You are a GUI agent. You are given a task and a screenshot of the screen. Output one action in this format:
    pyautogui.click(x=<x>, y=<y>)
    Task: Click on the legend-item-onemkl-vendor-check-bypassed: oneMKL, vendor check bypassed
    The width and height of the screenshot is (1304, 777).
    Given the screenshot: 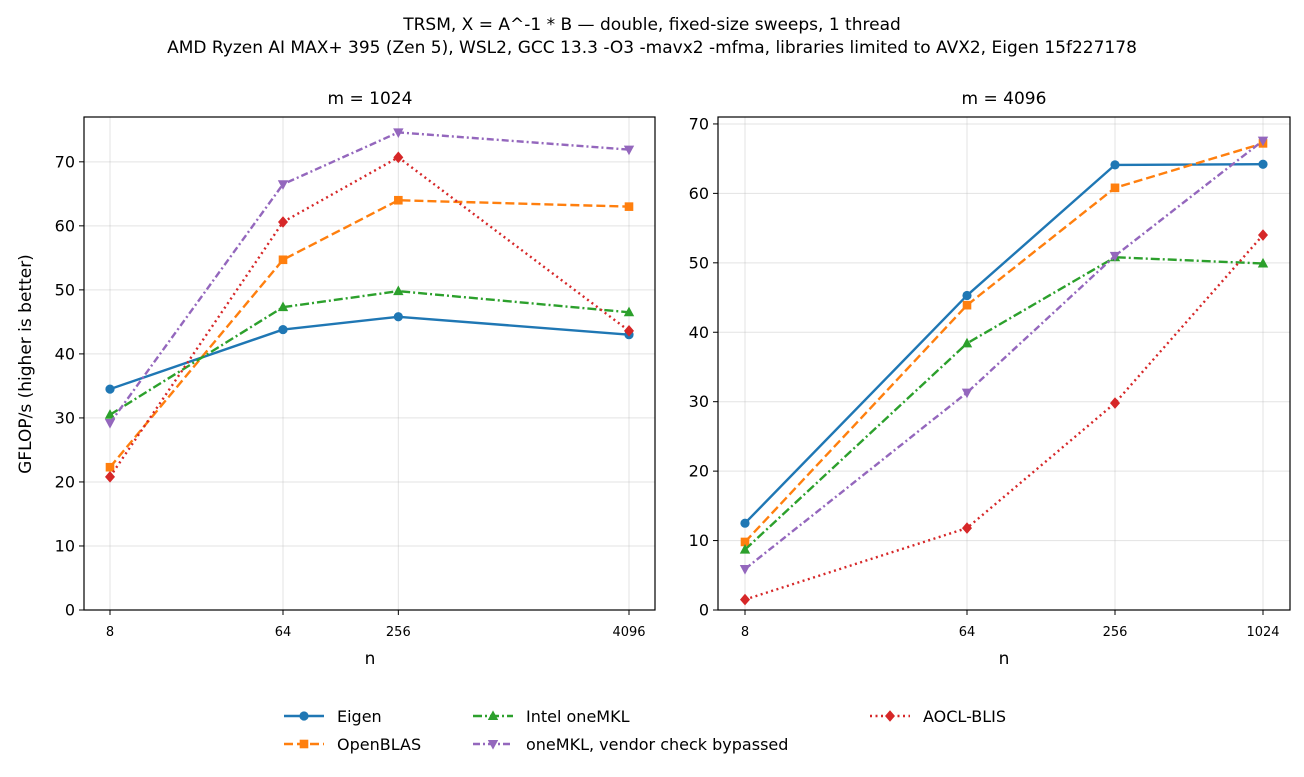 What is the action you would take?
    pyautogui.click(x=630, y=744)
    